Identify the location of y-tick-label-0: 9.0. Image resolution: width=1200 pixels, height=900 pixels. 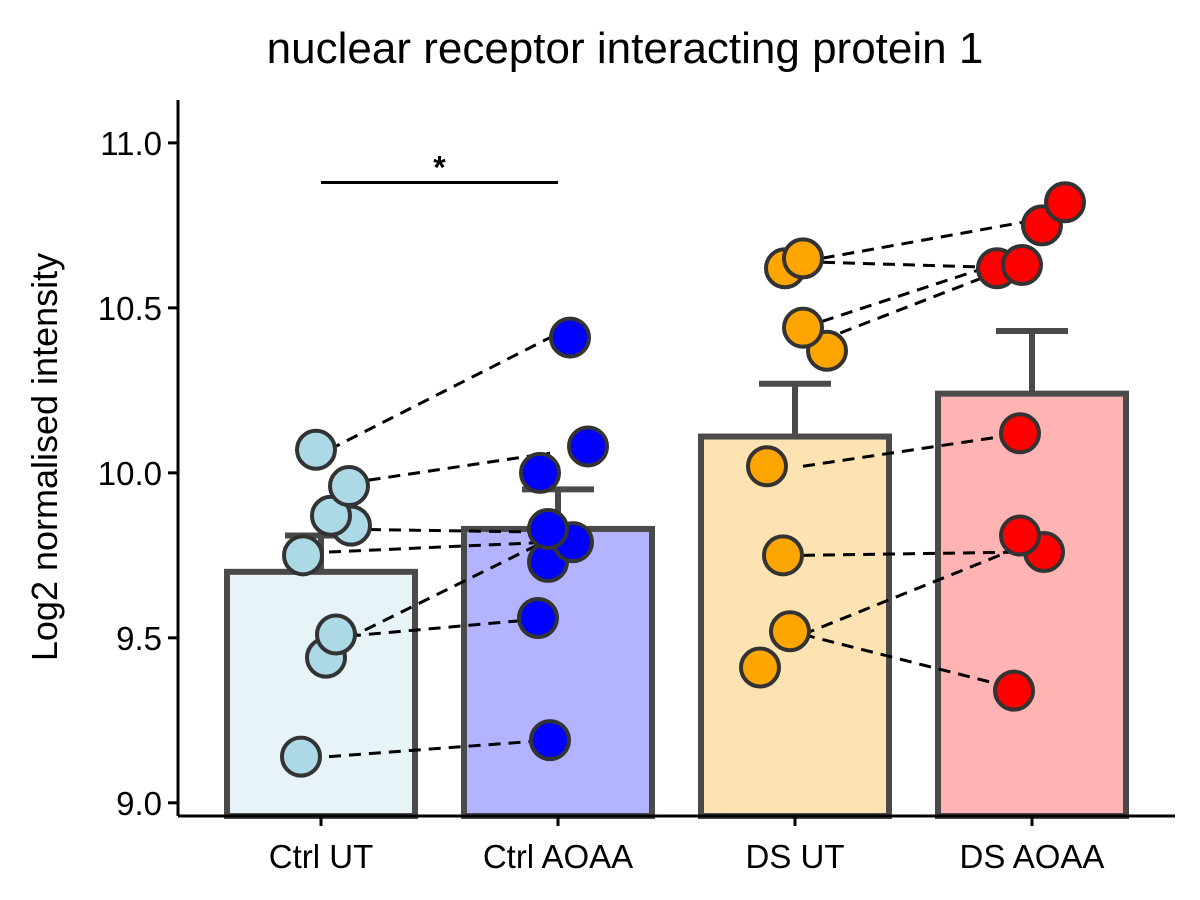
(139, 803).